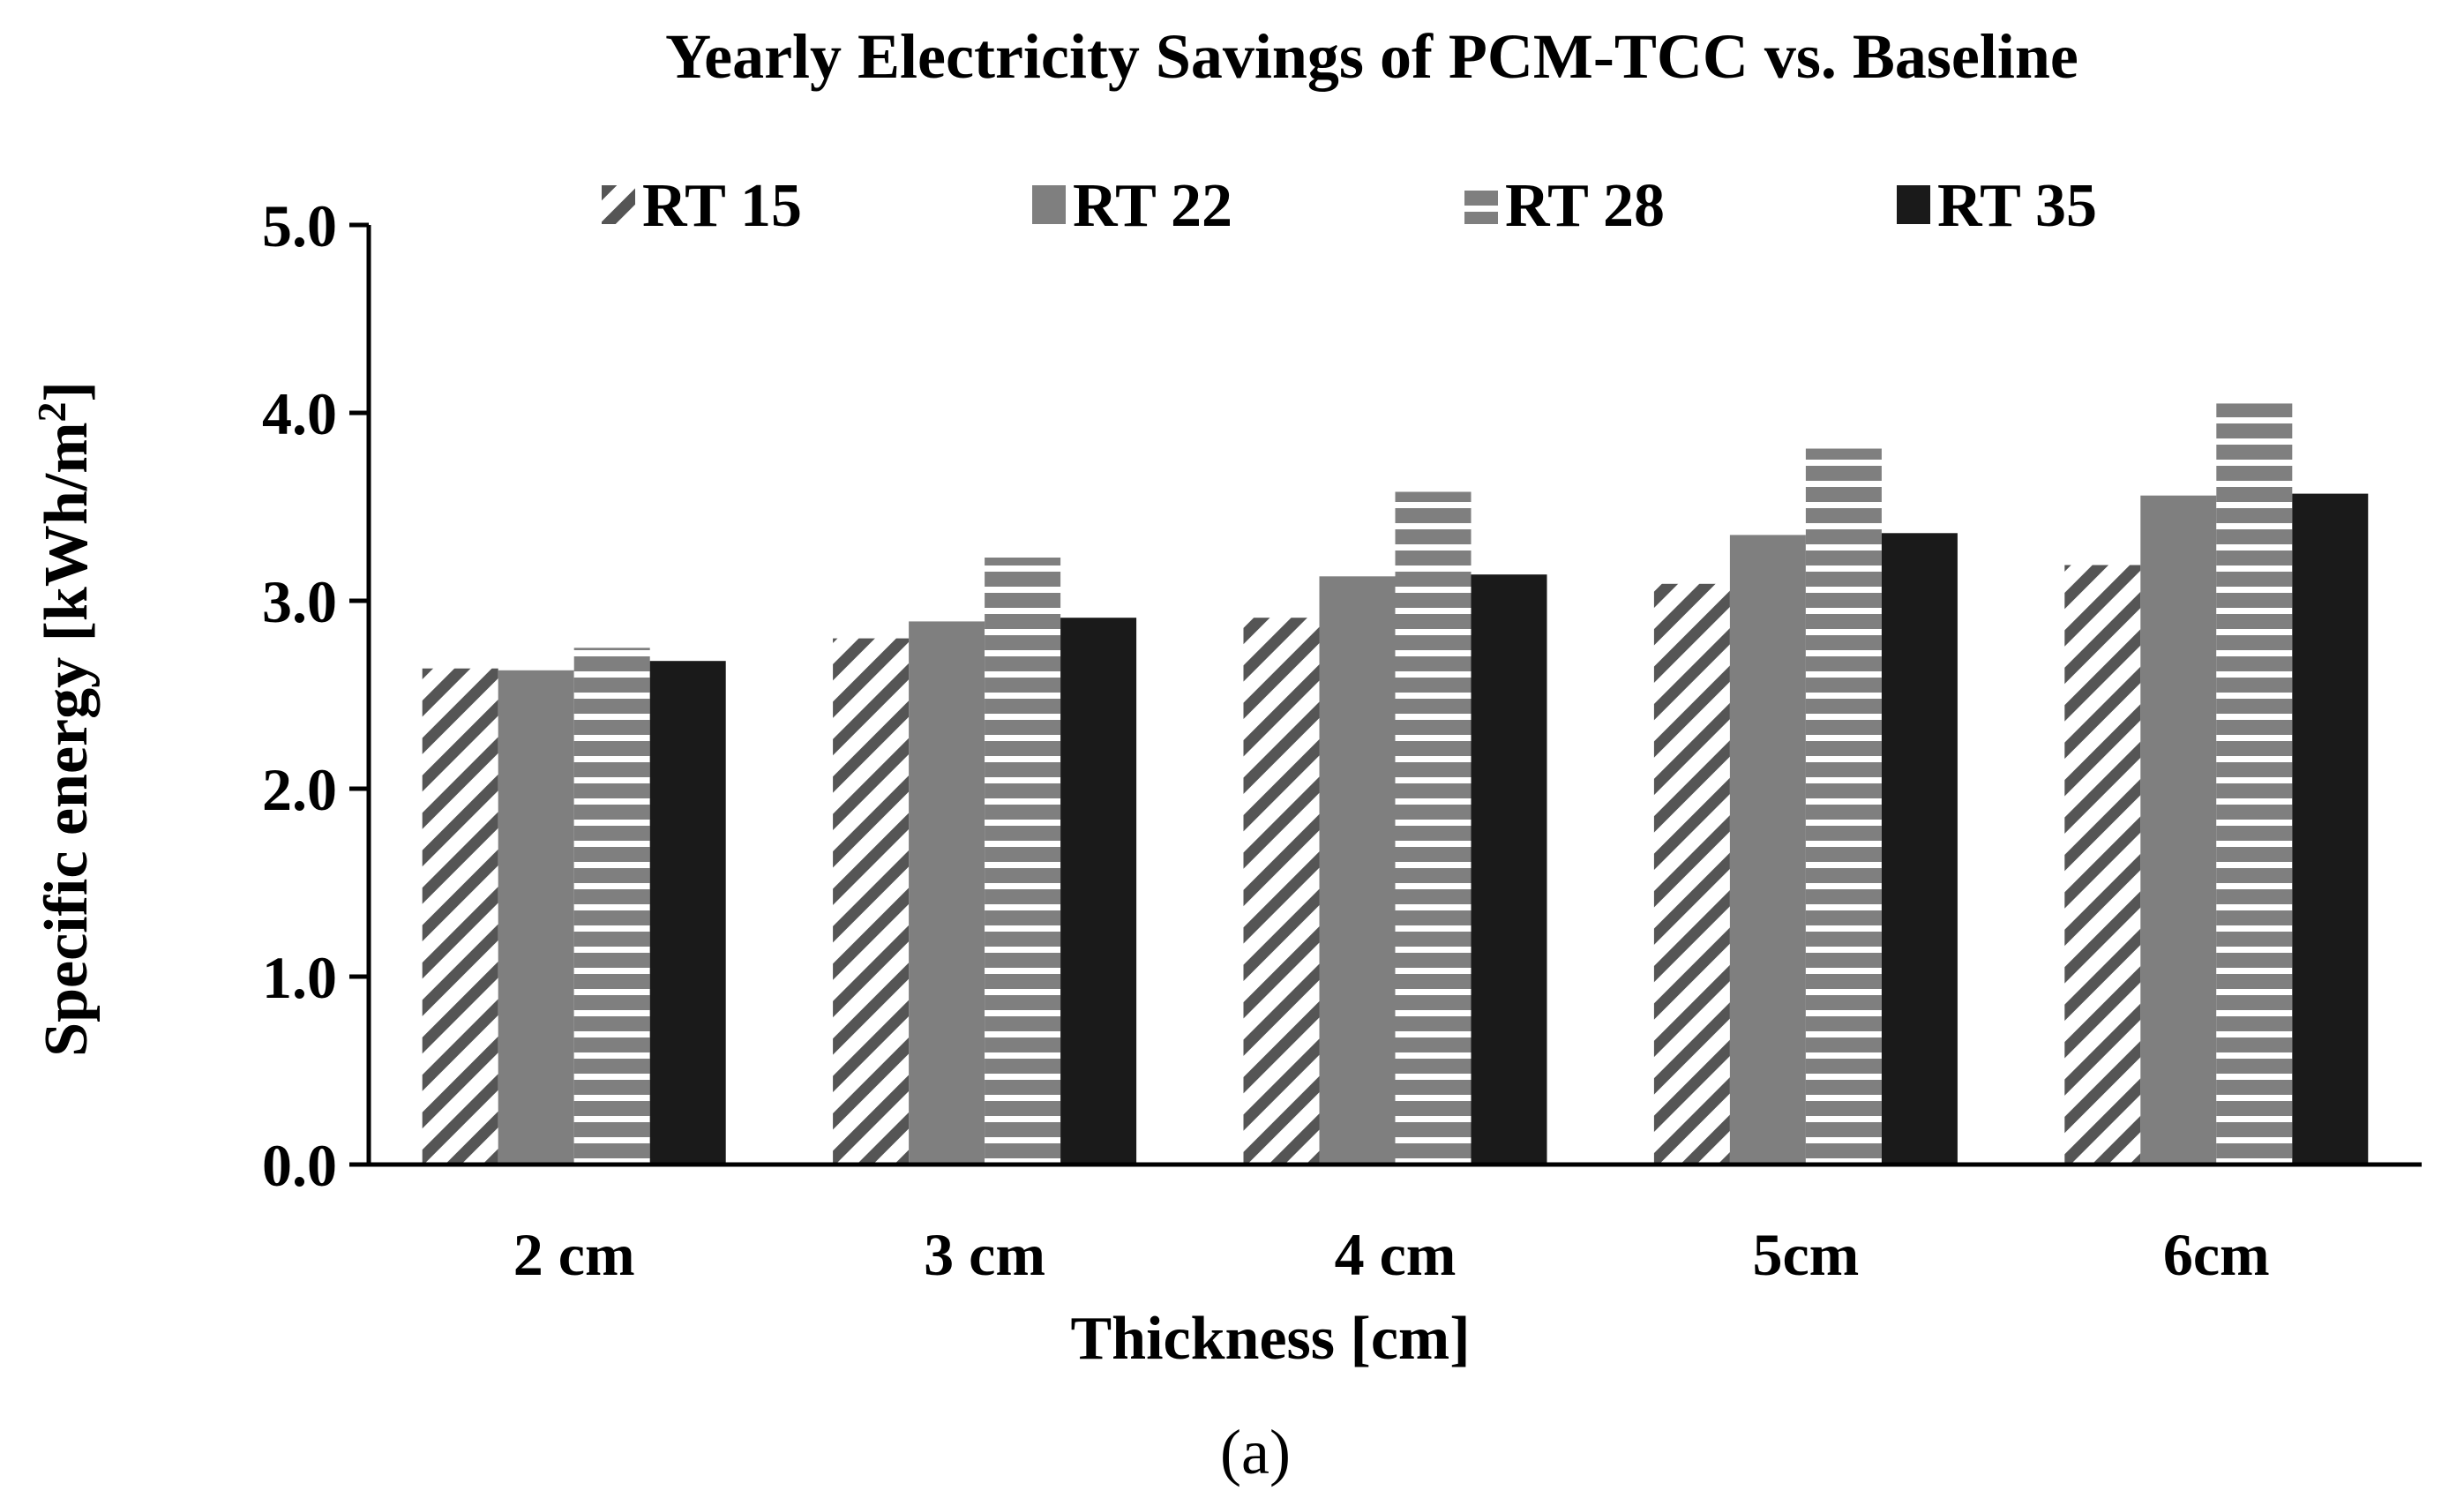  What do you see at coordinates (460, 917) in the screenshot?
I see `bar-rt-15-2cm` at bounding box center [460, 917].